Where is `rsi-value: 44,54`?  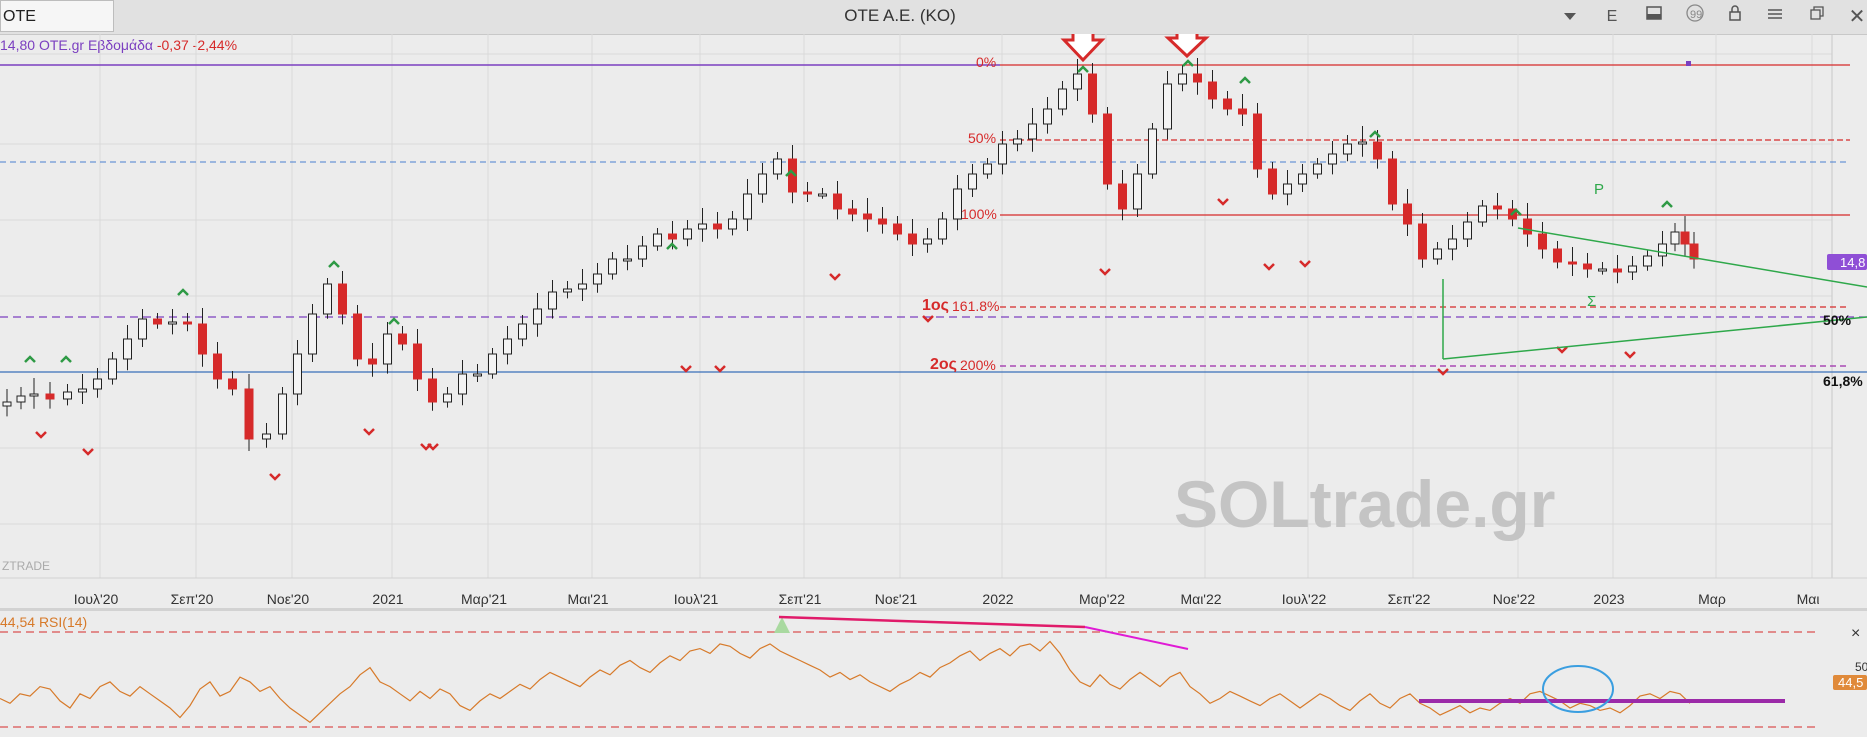 rsi-value: 44,54 is located at coordinates (18, 622).